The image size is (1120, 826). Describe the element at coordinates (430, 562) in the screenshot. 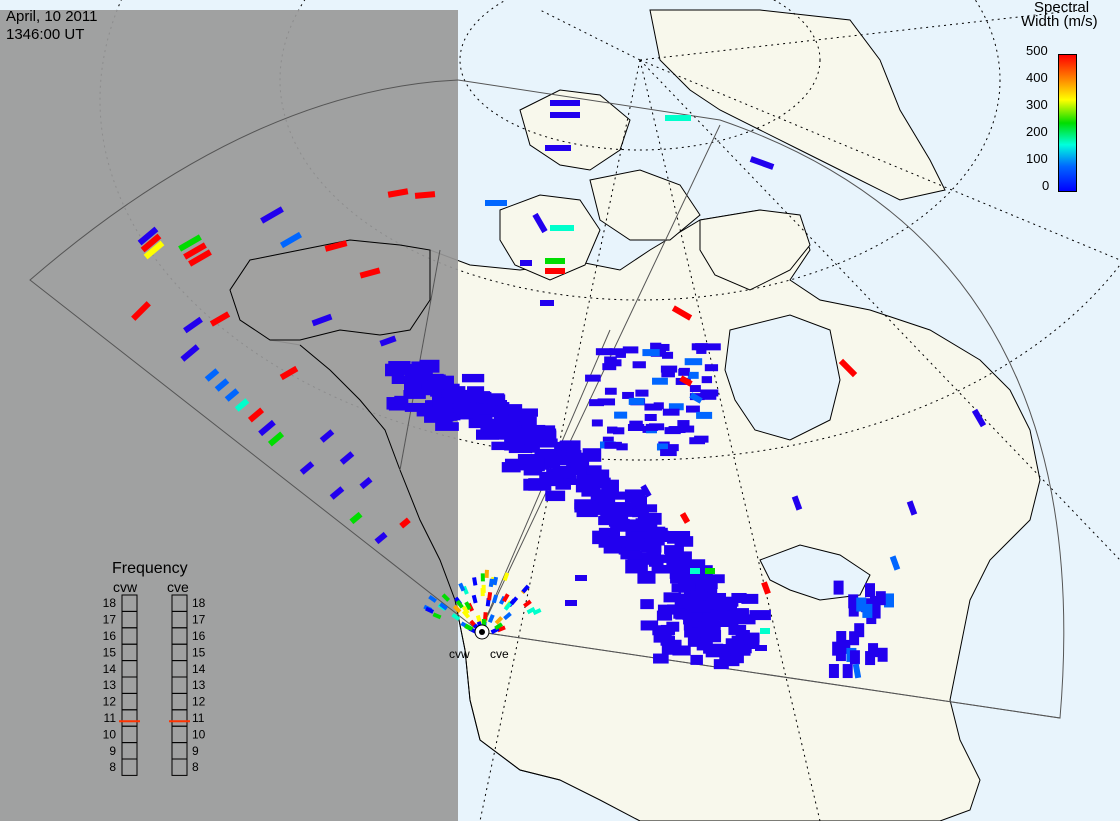

I see `west-coast` at that location.